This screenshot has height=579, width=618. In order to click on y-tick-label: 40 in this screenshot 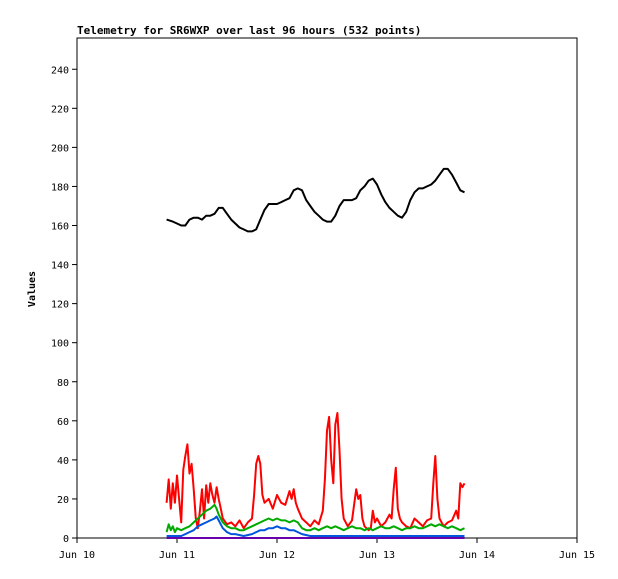, I will do `click(63, 461)`.